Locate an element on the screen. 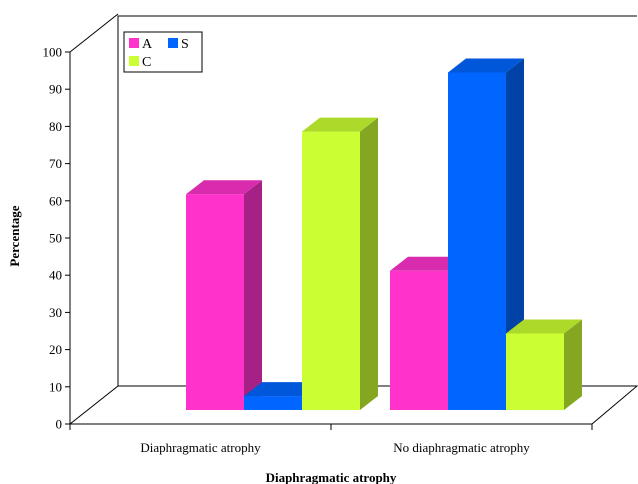  y-tick-label: 40 is located at coordinates (55, 275).